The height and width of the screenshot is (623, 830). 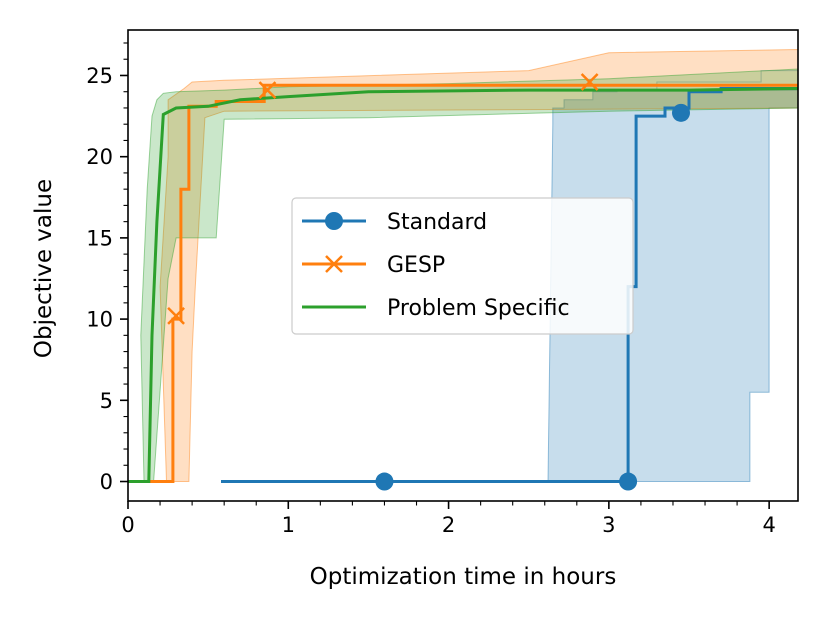 I want to click on x-axis-label: Optimization time in hours, so click(x=463, y=577).